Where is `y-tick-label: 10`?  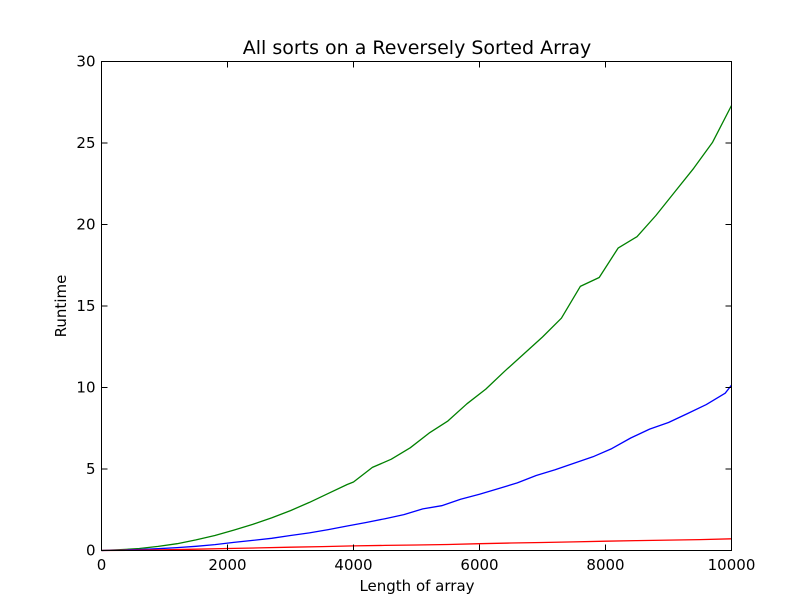 y-tick-label: 10 is located at coordinates (85, 388).